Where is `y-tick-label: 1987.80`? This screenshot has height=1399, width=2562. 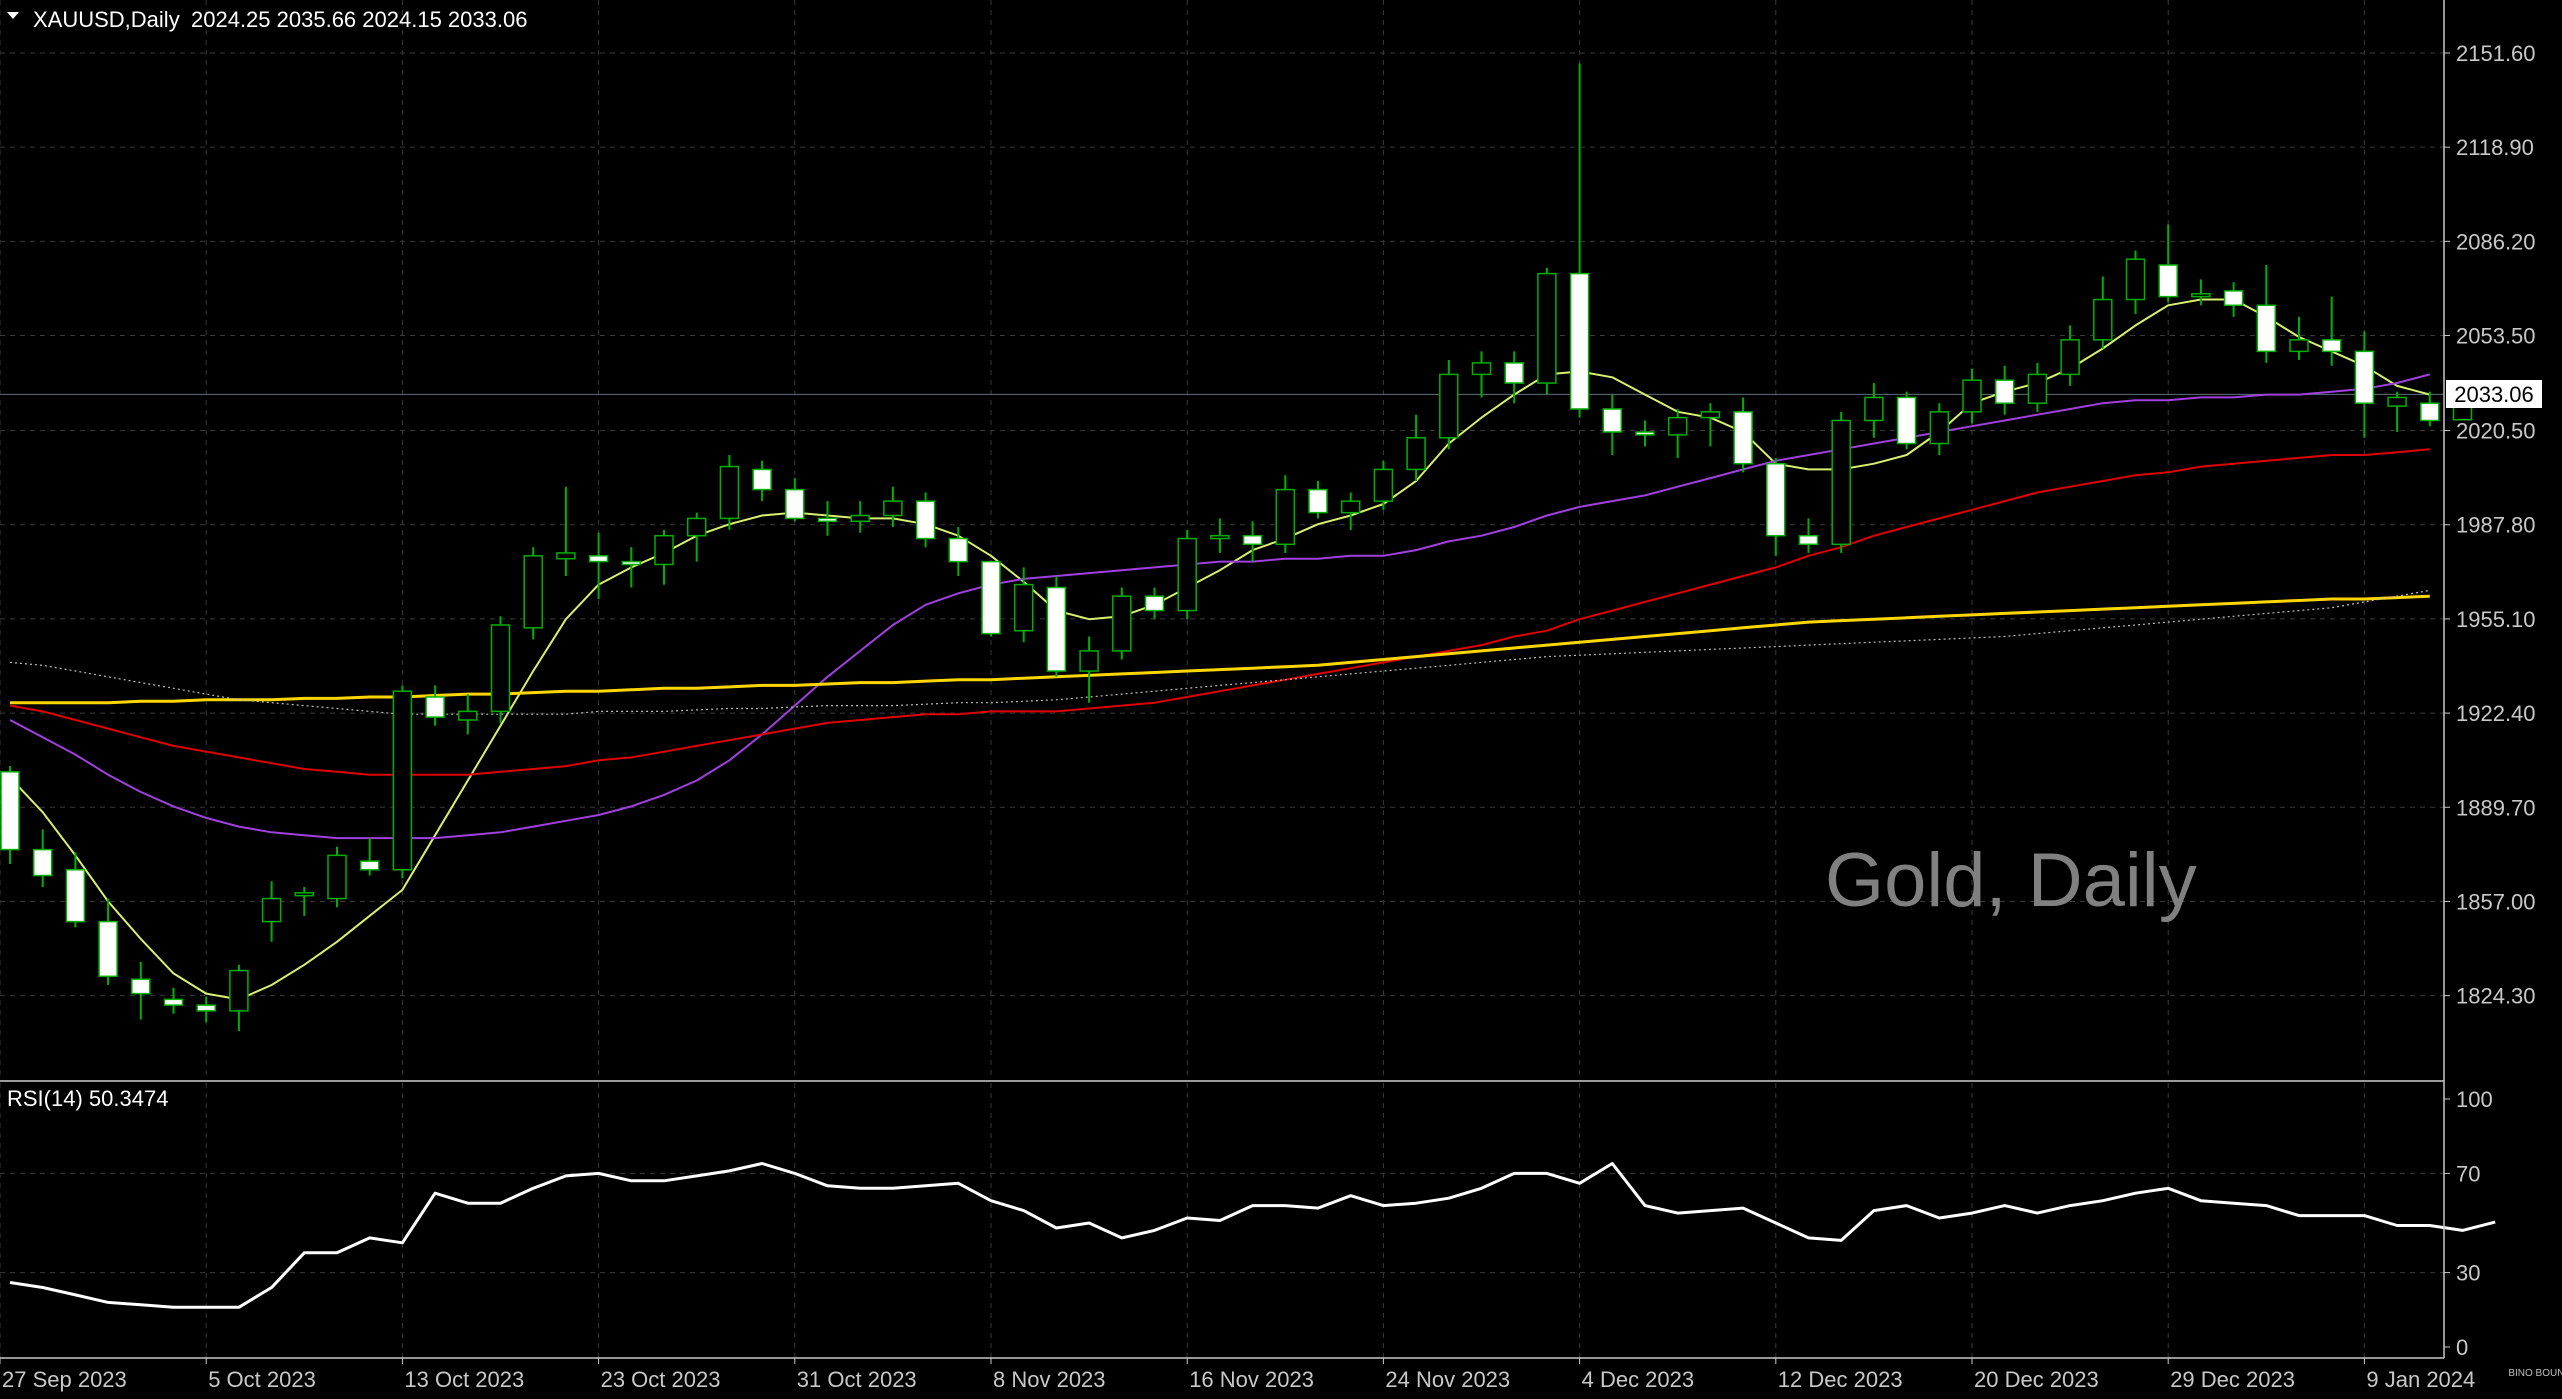
y-tick-label: 1987.80 is located at coordinates (2496, 525).